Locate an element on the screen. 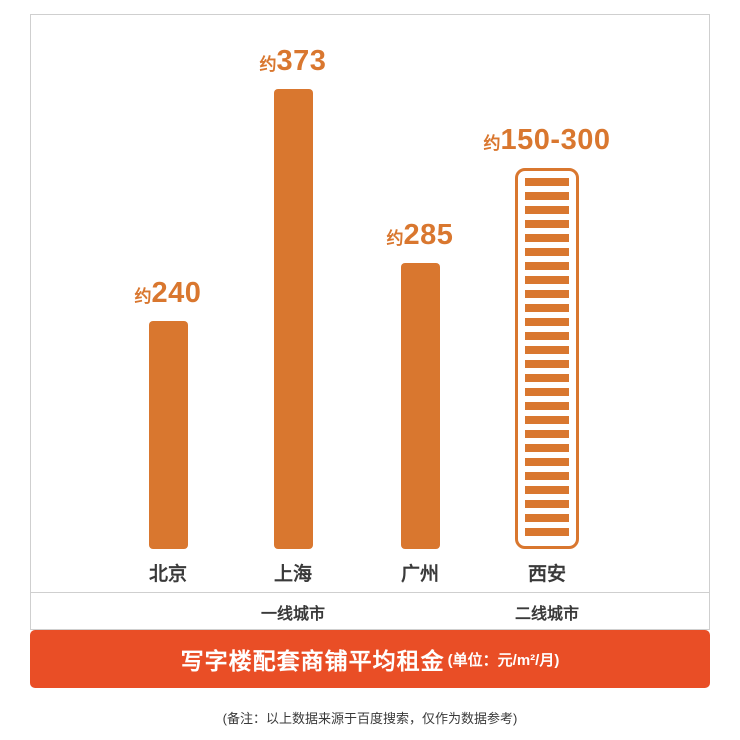  bar-xian-stripes is located at coordinates (547, 358).